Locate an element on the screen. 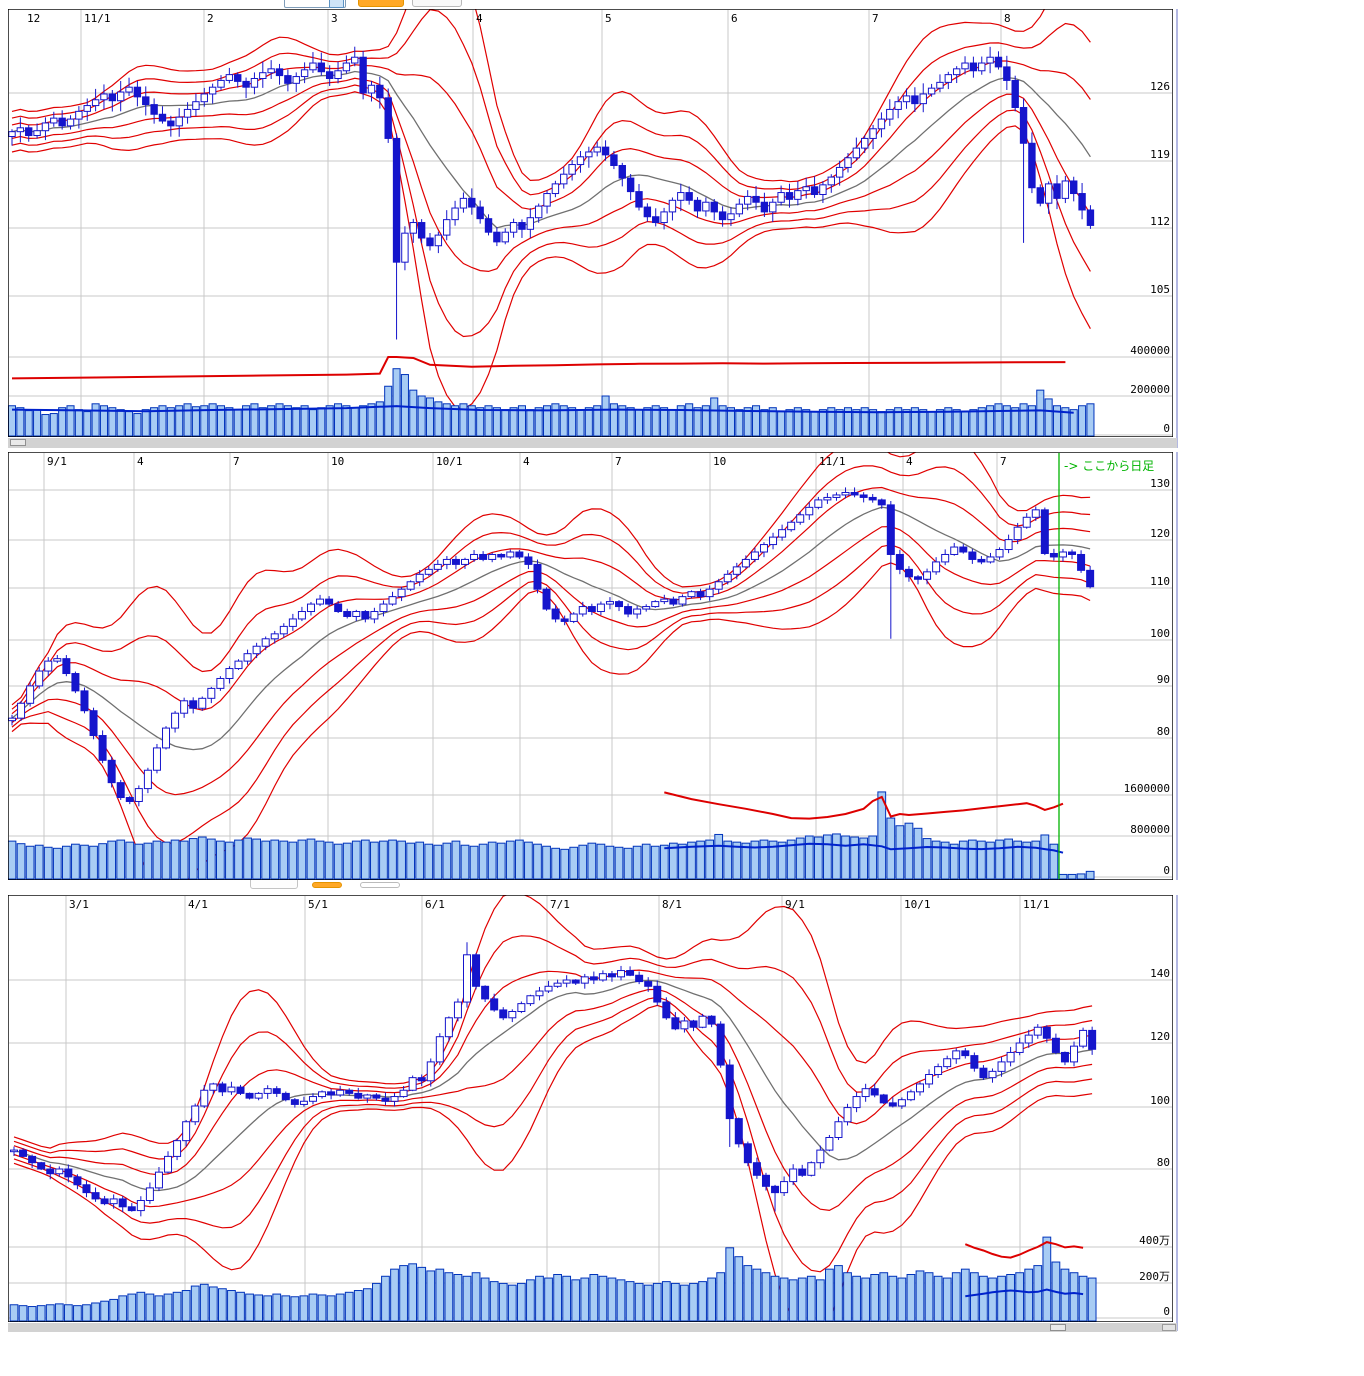 Image resolution: width=1364 pixels, height=1376 pixels. chart3-scrollbar-right-button is located at coordinates (1169, 1327).